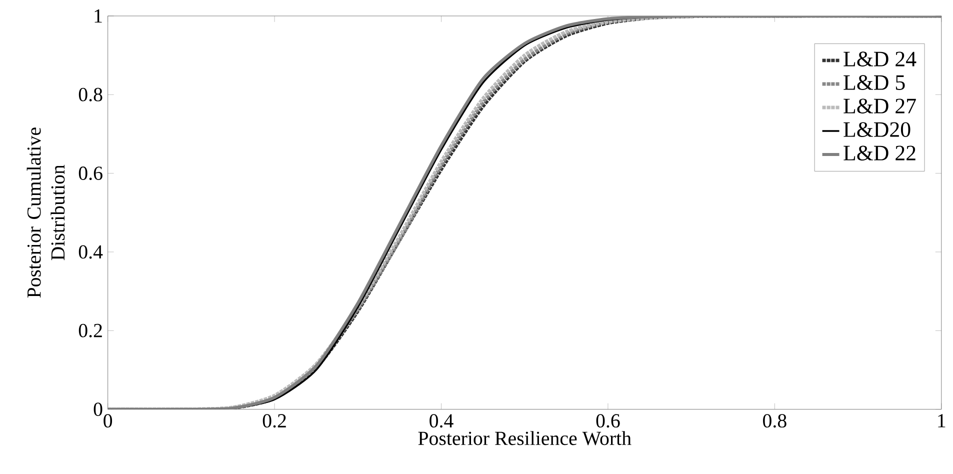 The image size is (953, 474). What do you see at coordinates (877, 129) in the screenshot?
I see `legend-label: L&D20` at bounding box center [877, 129].